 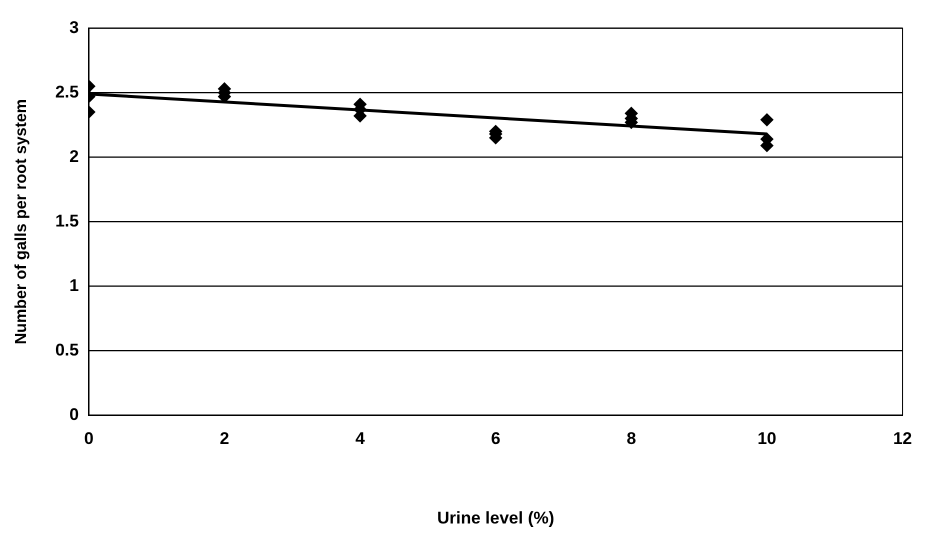 I want to click on x-tick-label: 10, so click(x=766, y=438).